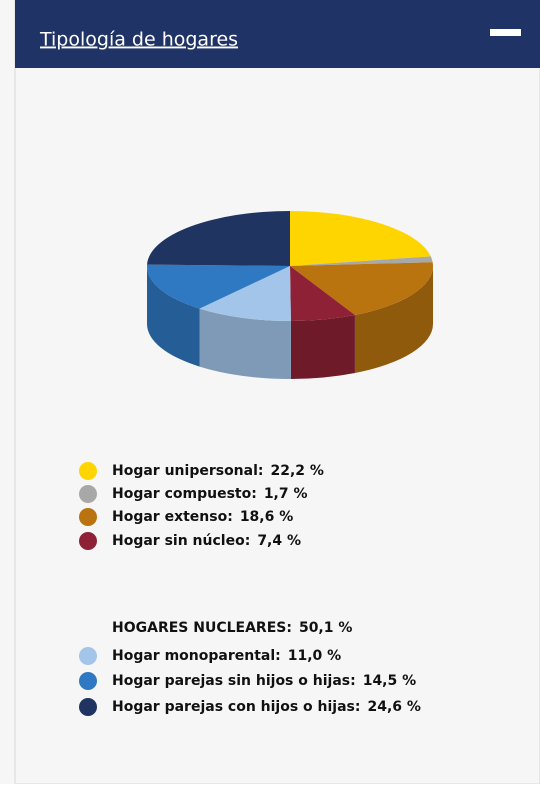 This screenshot has width=540, height=788. What do you see at coordinates (236, 707) in the screenshot?
I see `legend-category: Hogar parejas con hijos o hijas:` at bounding box center [236, 707].